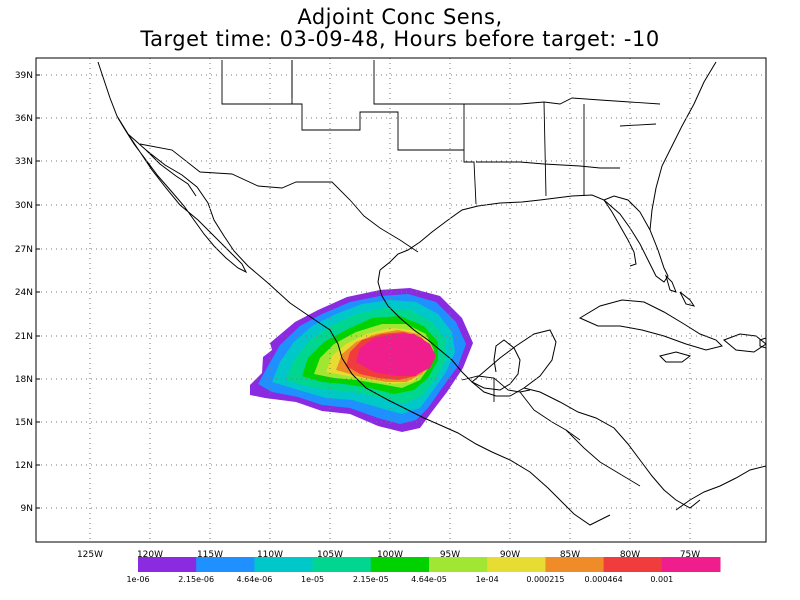 This screenshot has height=600, width=800. Describe the element at coordinates (510, 555) in the screenshot. I see `lon-label-90w: 90W` at that location.